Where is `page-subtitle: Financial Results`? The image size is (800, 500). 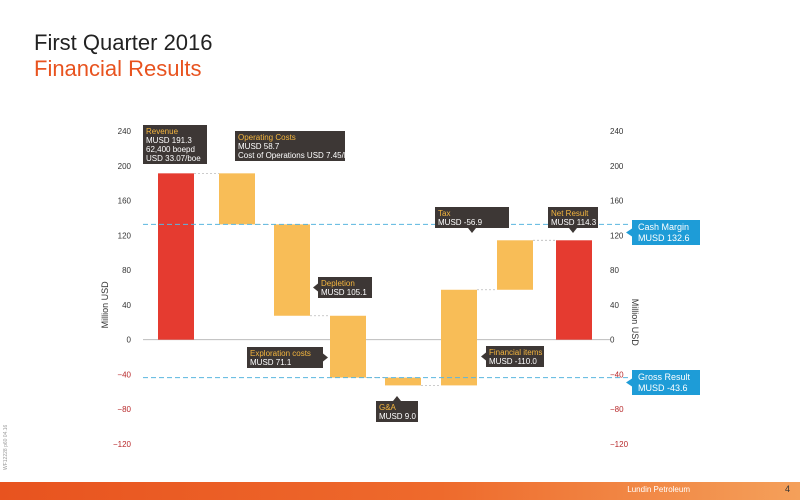
page-subtitle: Financial Results is located at coordinates (118, 68).